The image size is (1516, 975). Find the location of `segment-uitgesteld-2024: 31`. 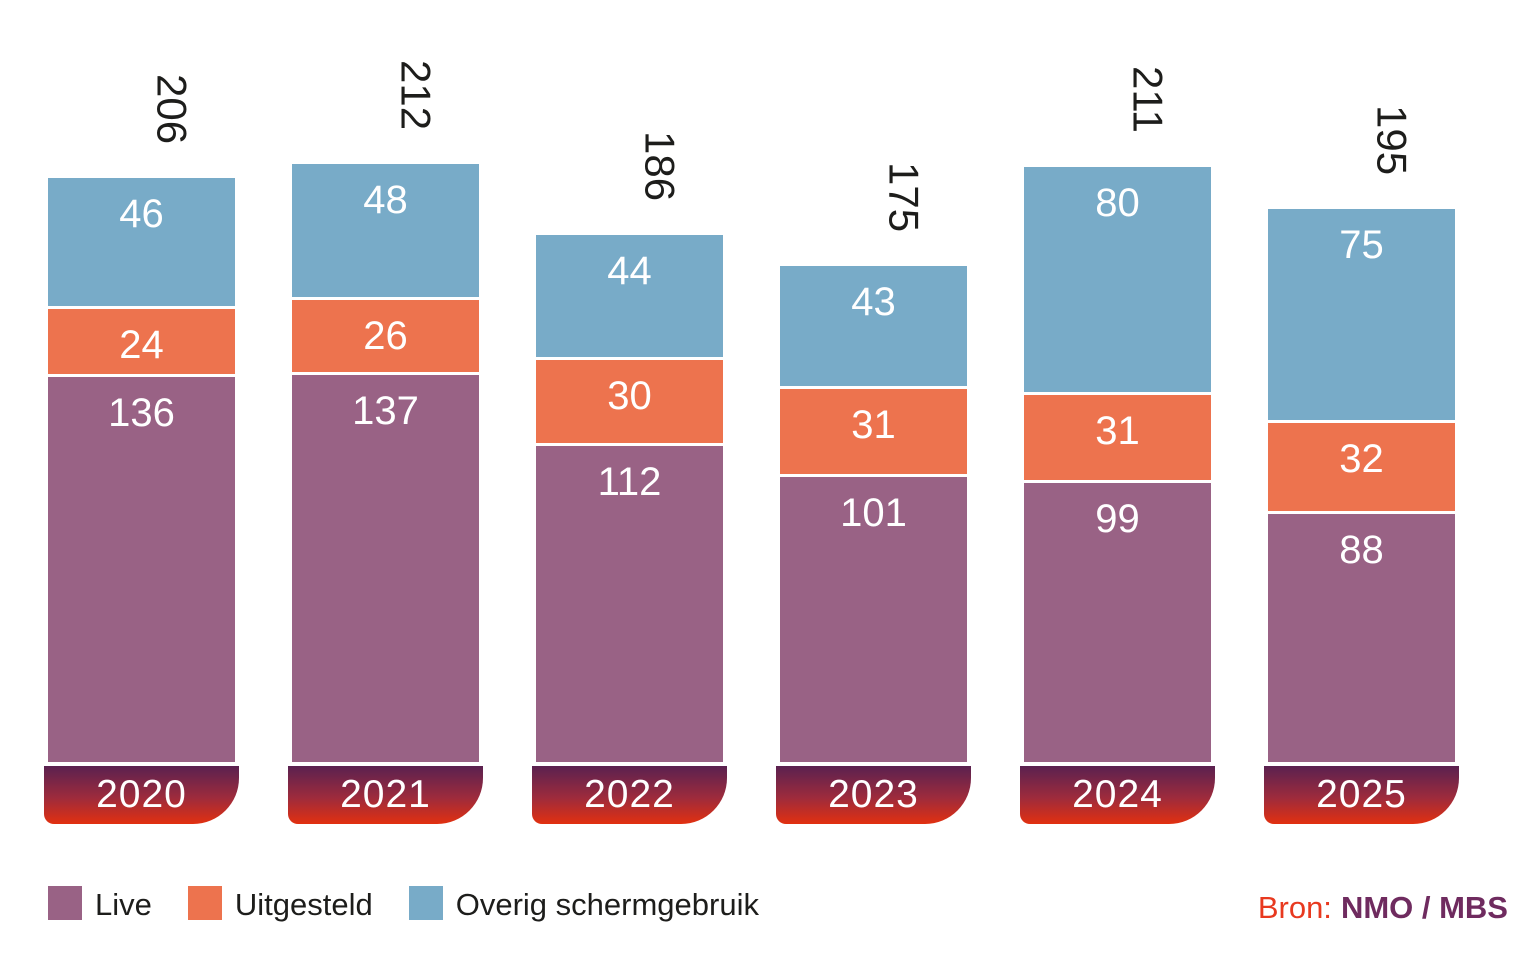

segment-uitgesteld-2024: 31 is located at coordinates (1117, 437).